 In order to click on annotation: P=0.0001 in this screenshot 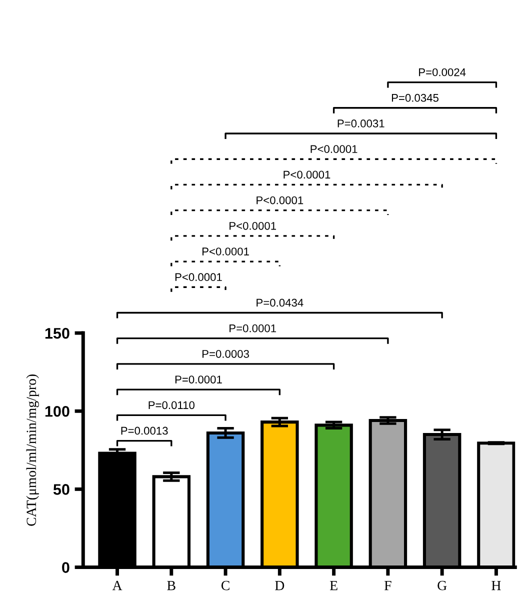, I will do `click(198, 380)`.